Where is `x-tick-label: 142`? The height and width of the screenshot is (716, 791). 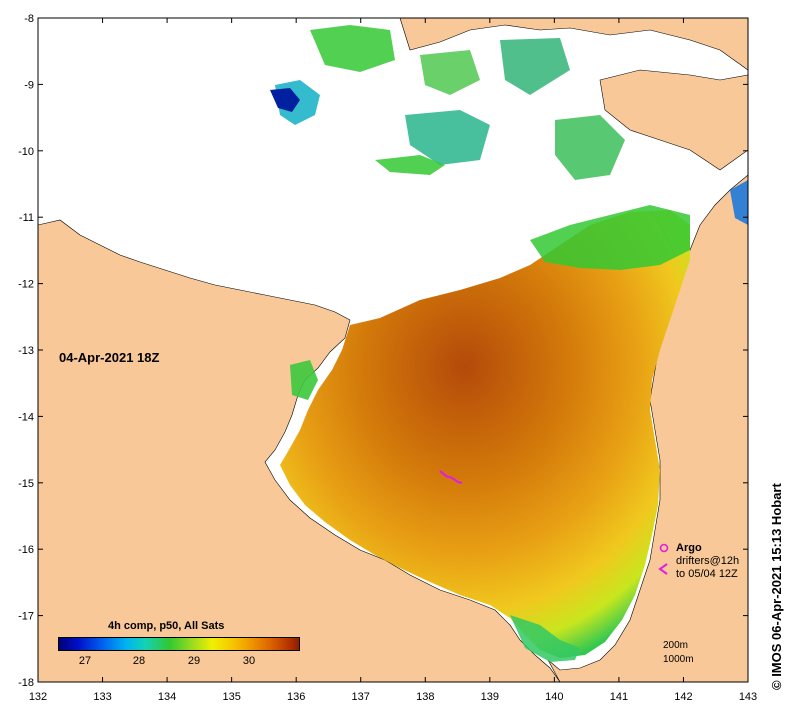
x-tick-label: 142 is located at coordinates (683, 697).